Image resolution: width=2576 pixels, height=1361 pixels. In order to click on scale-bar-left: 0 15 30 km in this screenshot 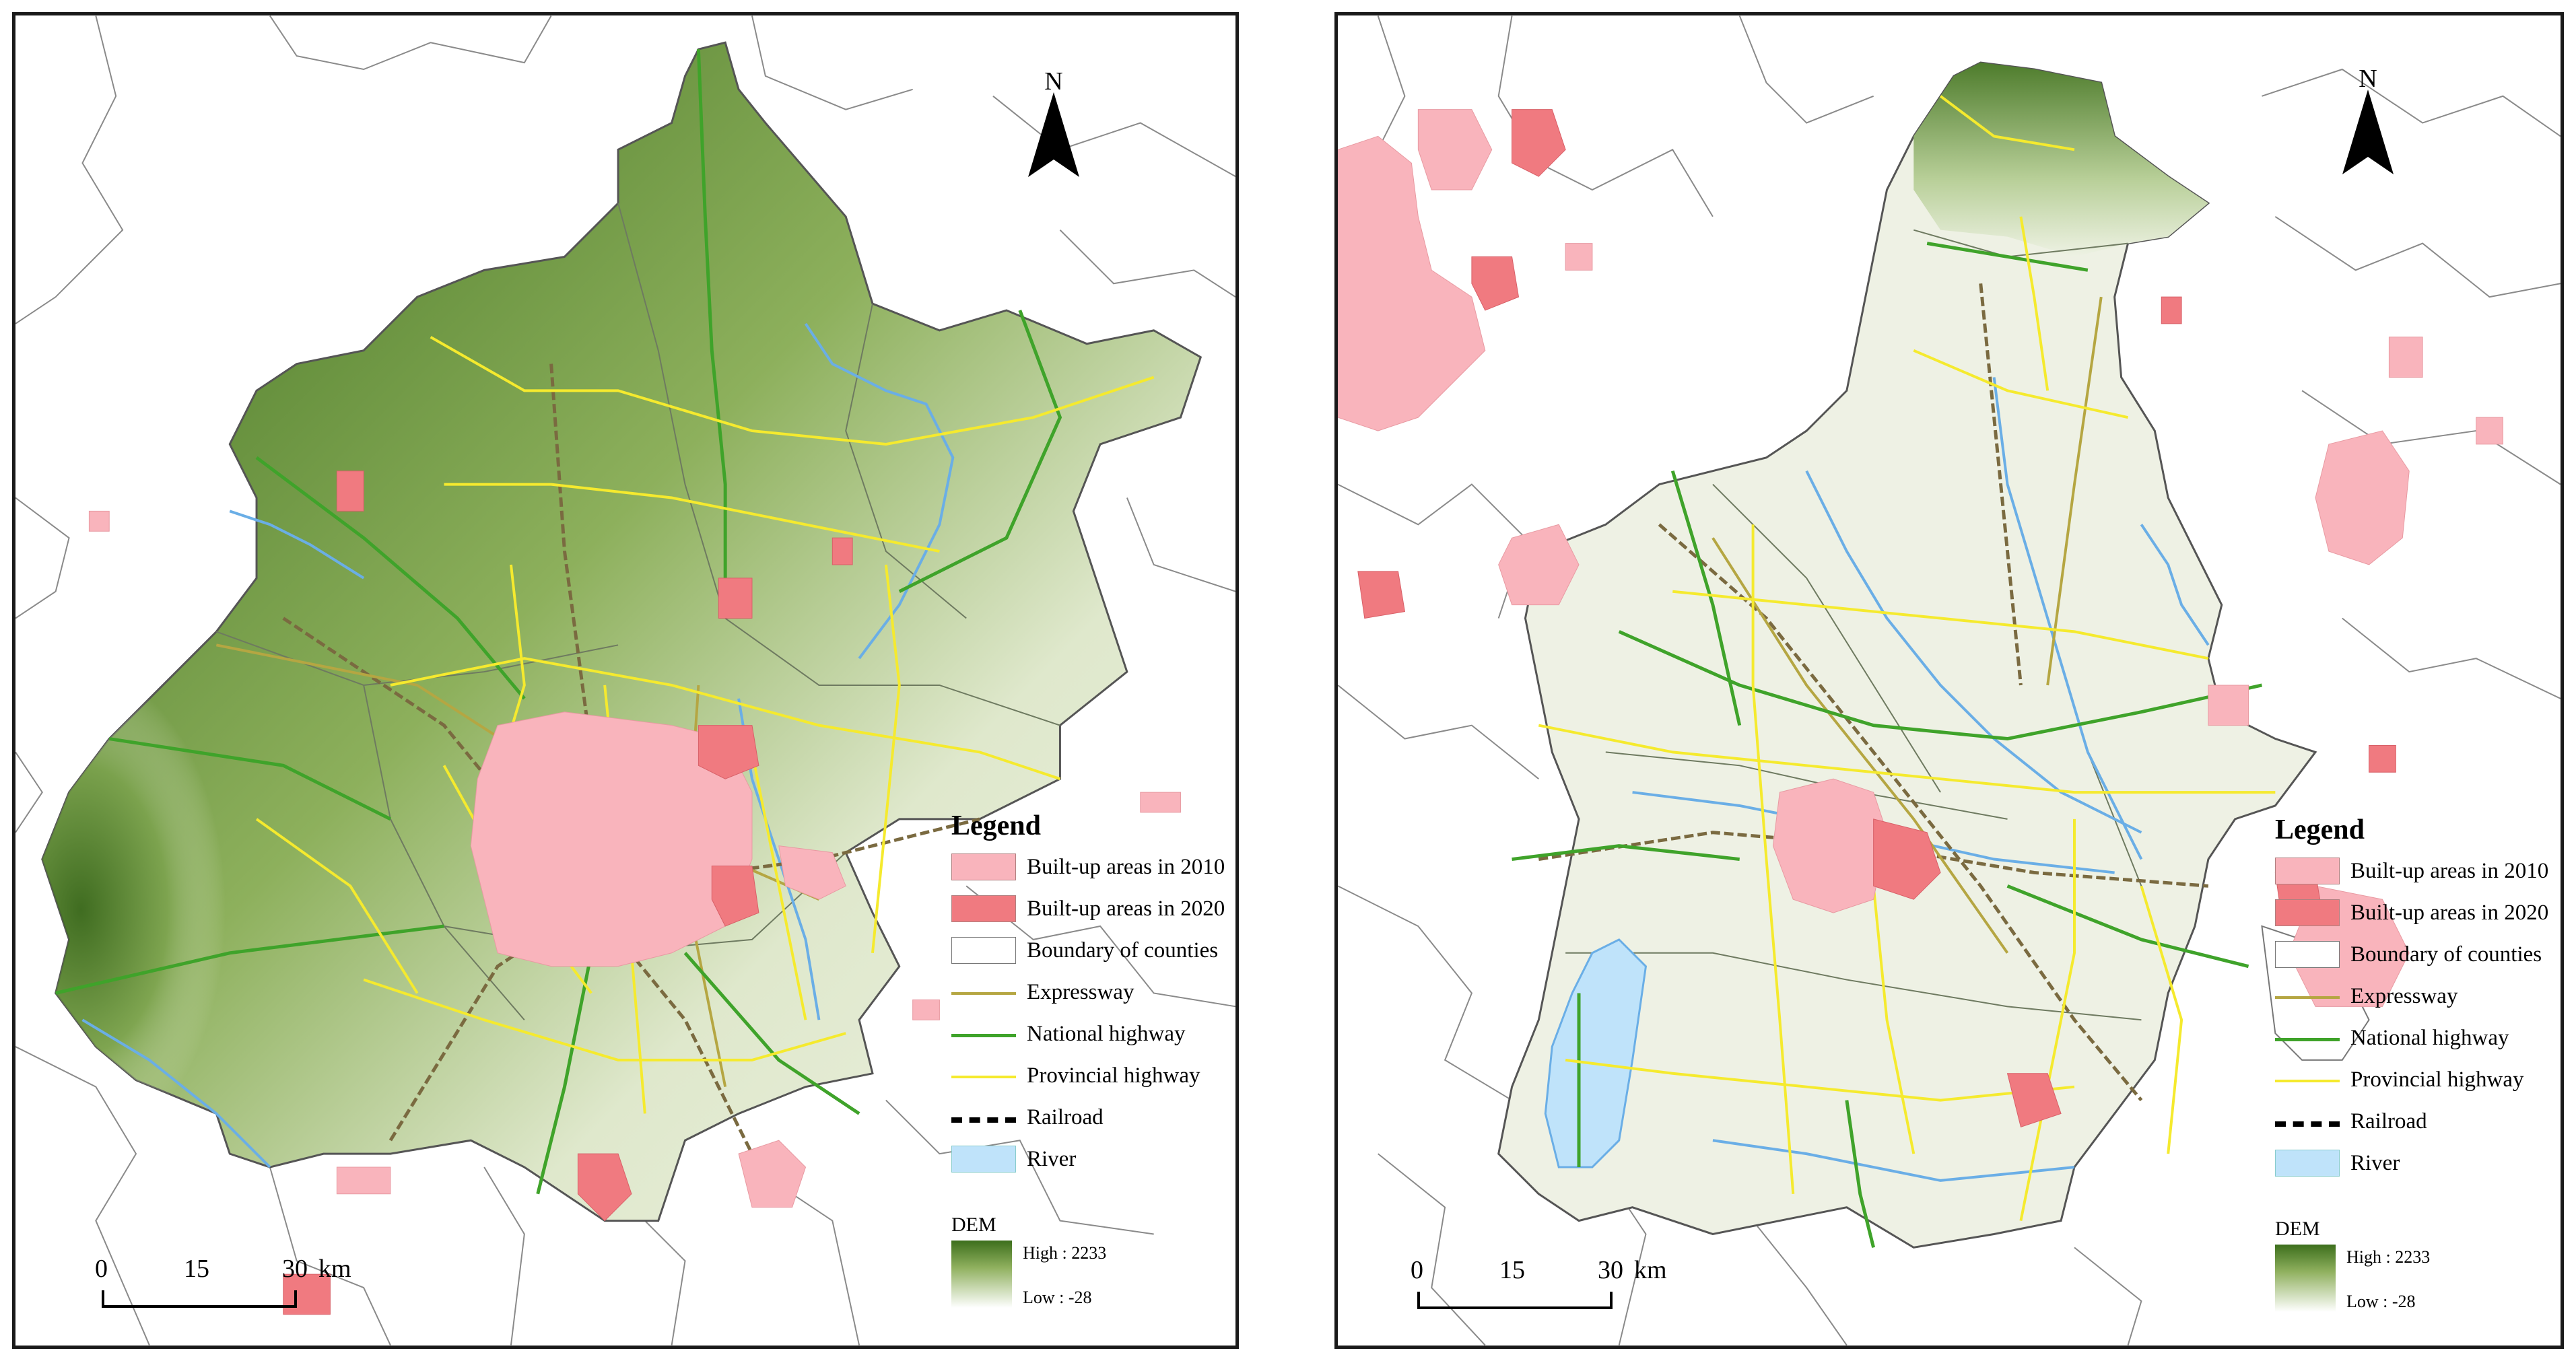, I will do `click(220, 1295)`.